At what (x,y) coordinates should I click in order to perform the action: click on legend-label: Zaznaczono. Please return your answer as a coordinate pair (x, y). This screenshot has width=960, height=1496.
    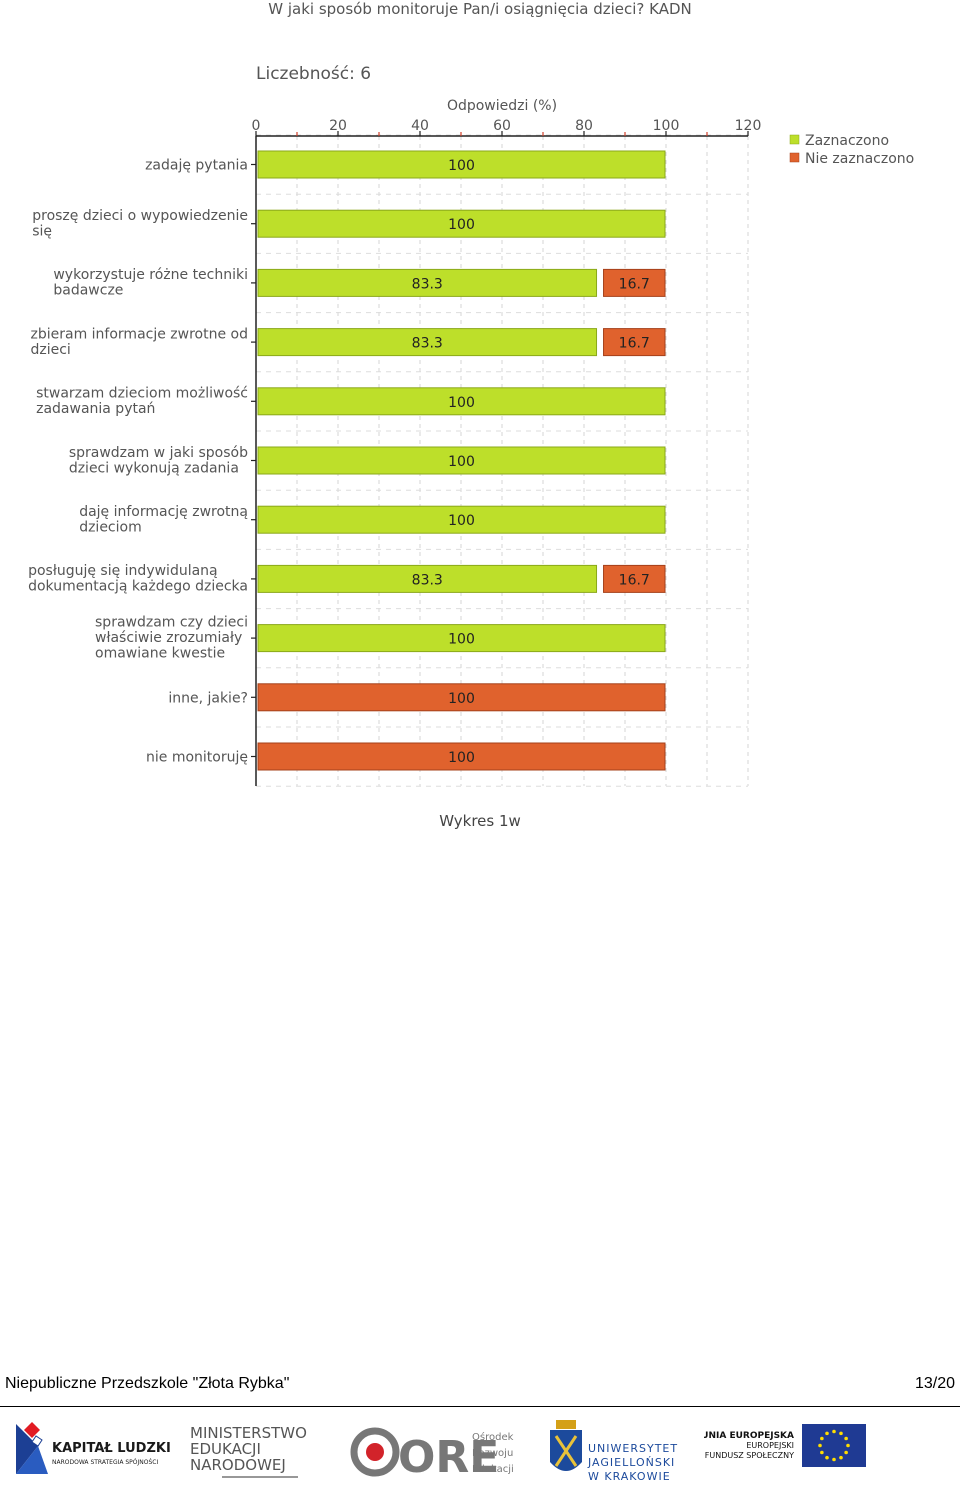
    Looking at the image, I should click on (847, 141).